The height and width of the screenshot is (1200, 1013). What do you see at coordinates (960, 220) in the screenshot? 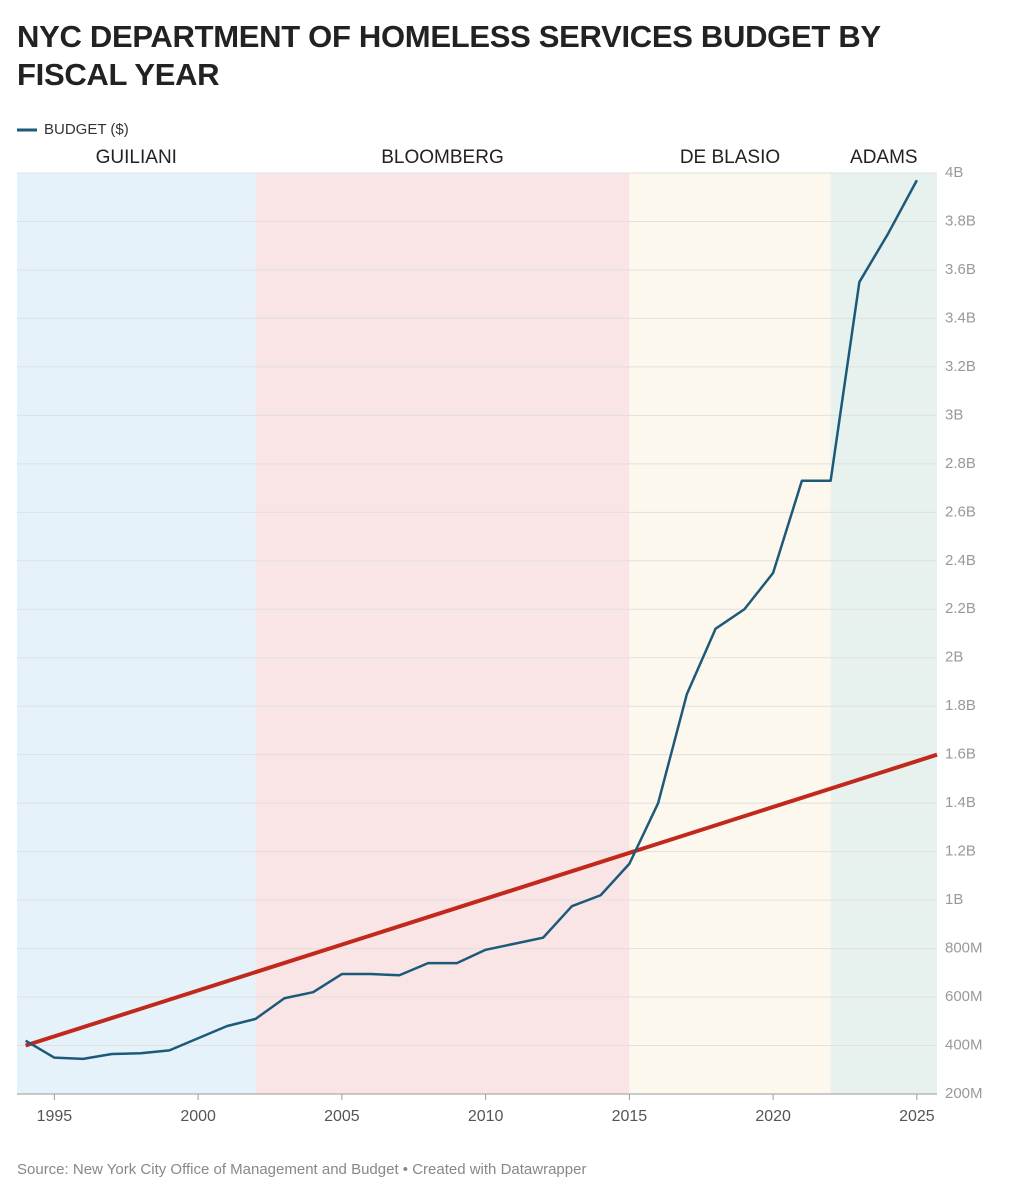
I see `y-tick-label: 3.8B` at bounding box center [960, 220].